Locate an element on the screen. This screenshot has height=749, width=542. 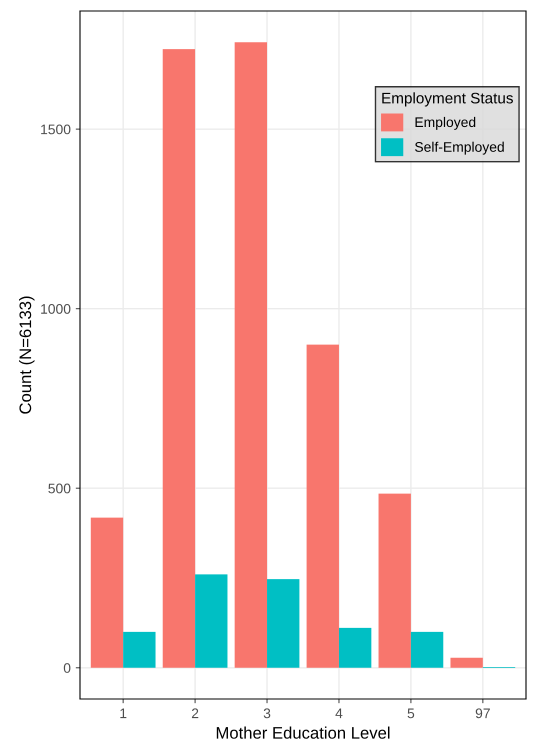
x-tick-label: 2 is located at coordinates (195, 713).